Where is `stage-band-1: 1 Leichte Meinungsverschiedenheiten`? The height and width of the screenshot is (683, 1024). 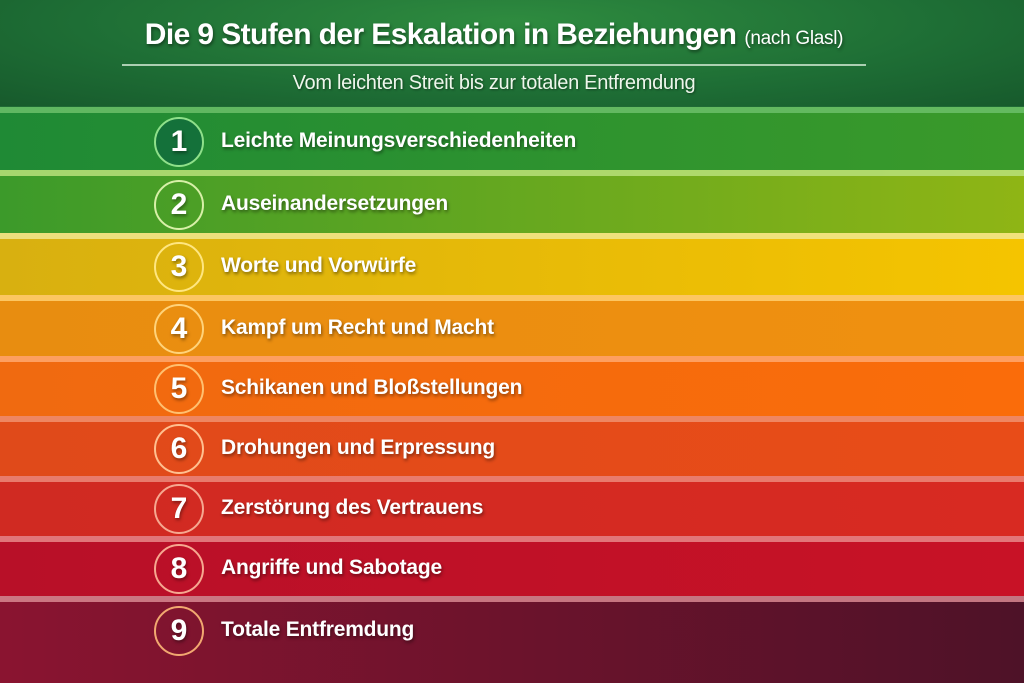
stage-band-1: 1 Leichte Meinungsverschiedenheiten is located at coordinates (512, 138).